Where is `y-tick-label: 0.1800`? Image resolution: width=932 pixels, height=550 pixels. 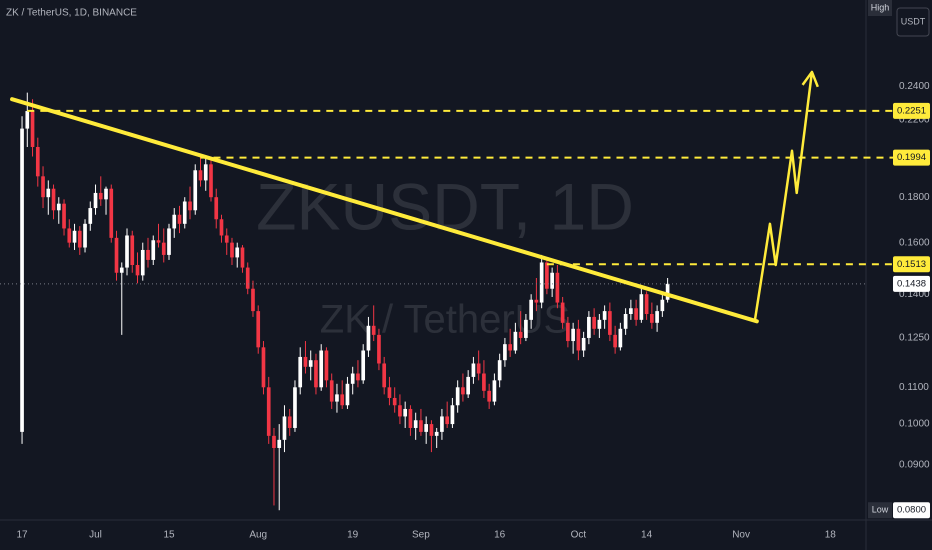
y-tick-label: 0.1800 is located at coordinates (914, 197).